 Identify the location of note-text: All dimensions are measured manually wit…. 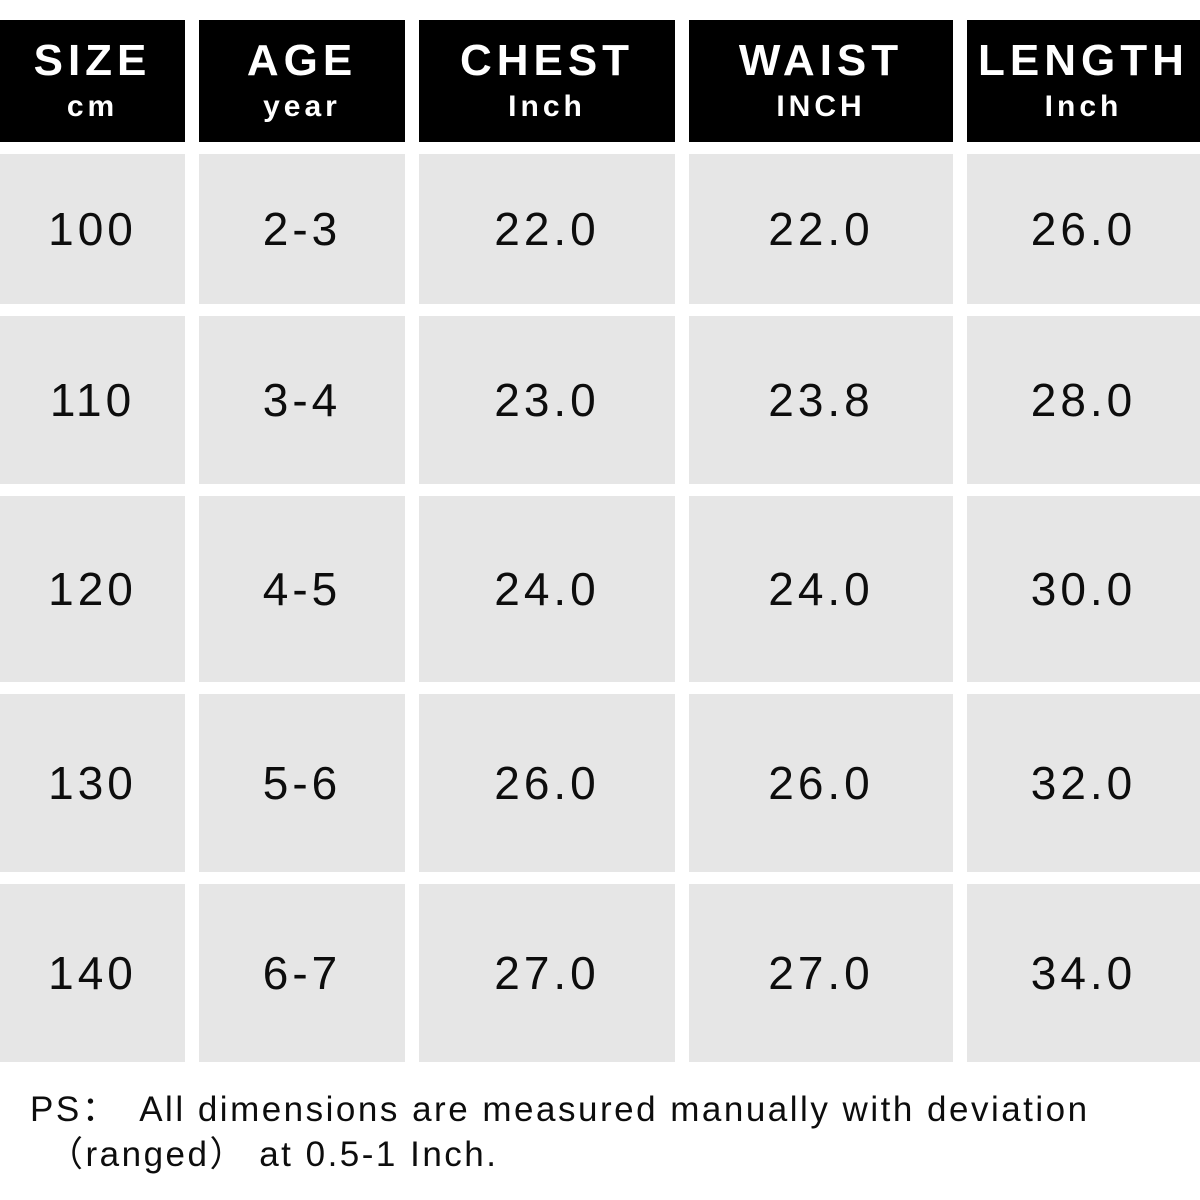
(614, 1109).